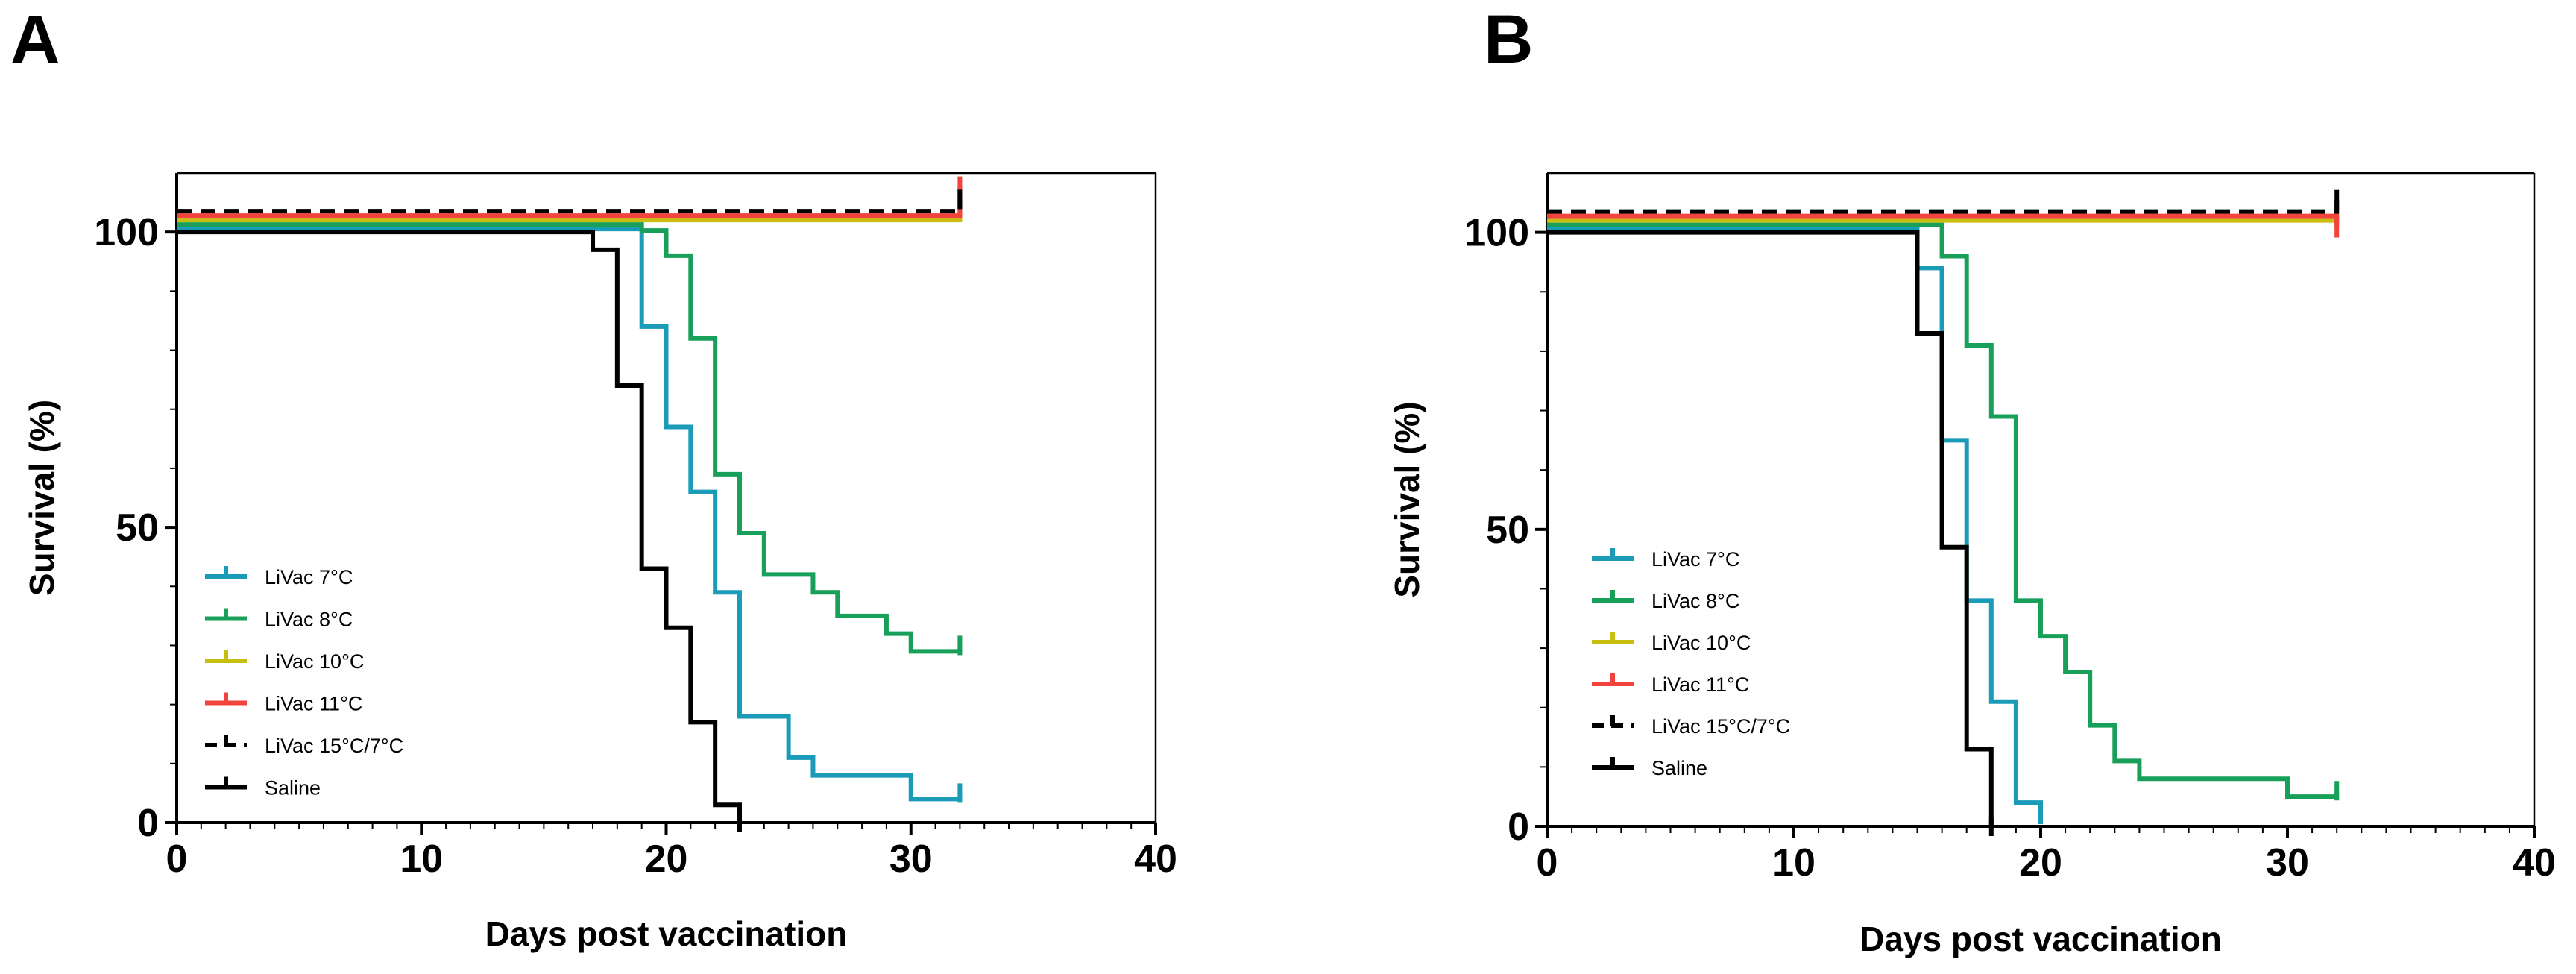 The width and height of the screenshot is (2576, 974). What do you see at coordinates (35, 39) in the screenshot?
I see `panel-letter: A` at bounding box center [35, 39].